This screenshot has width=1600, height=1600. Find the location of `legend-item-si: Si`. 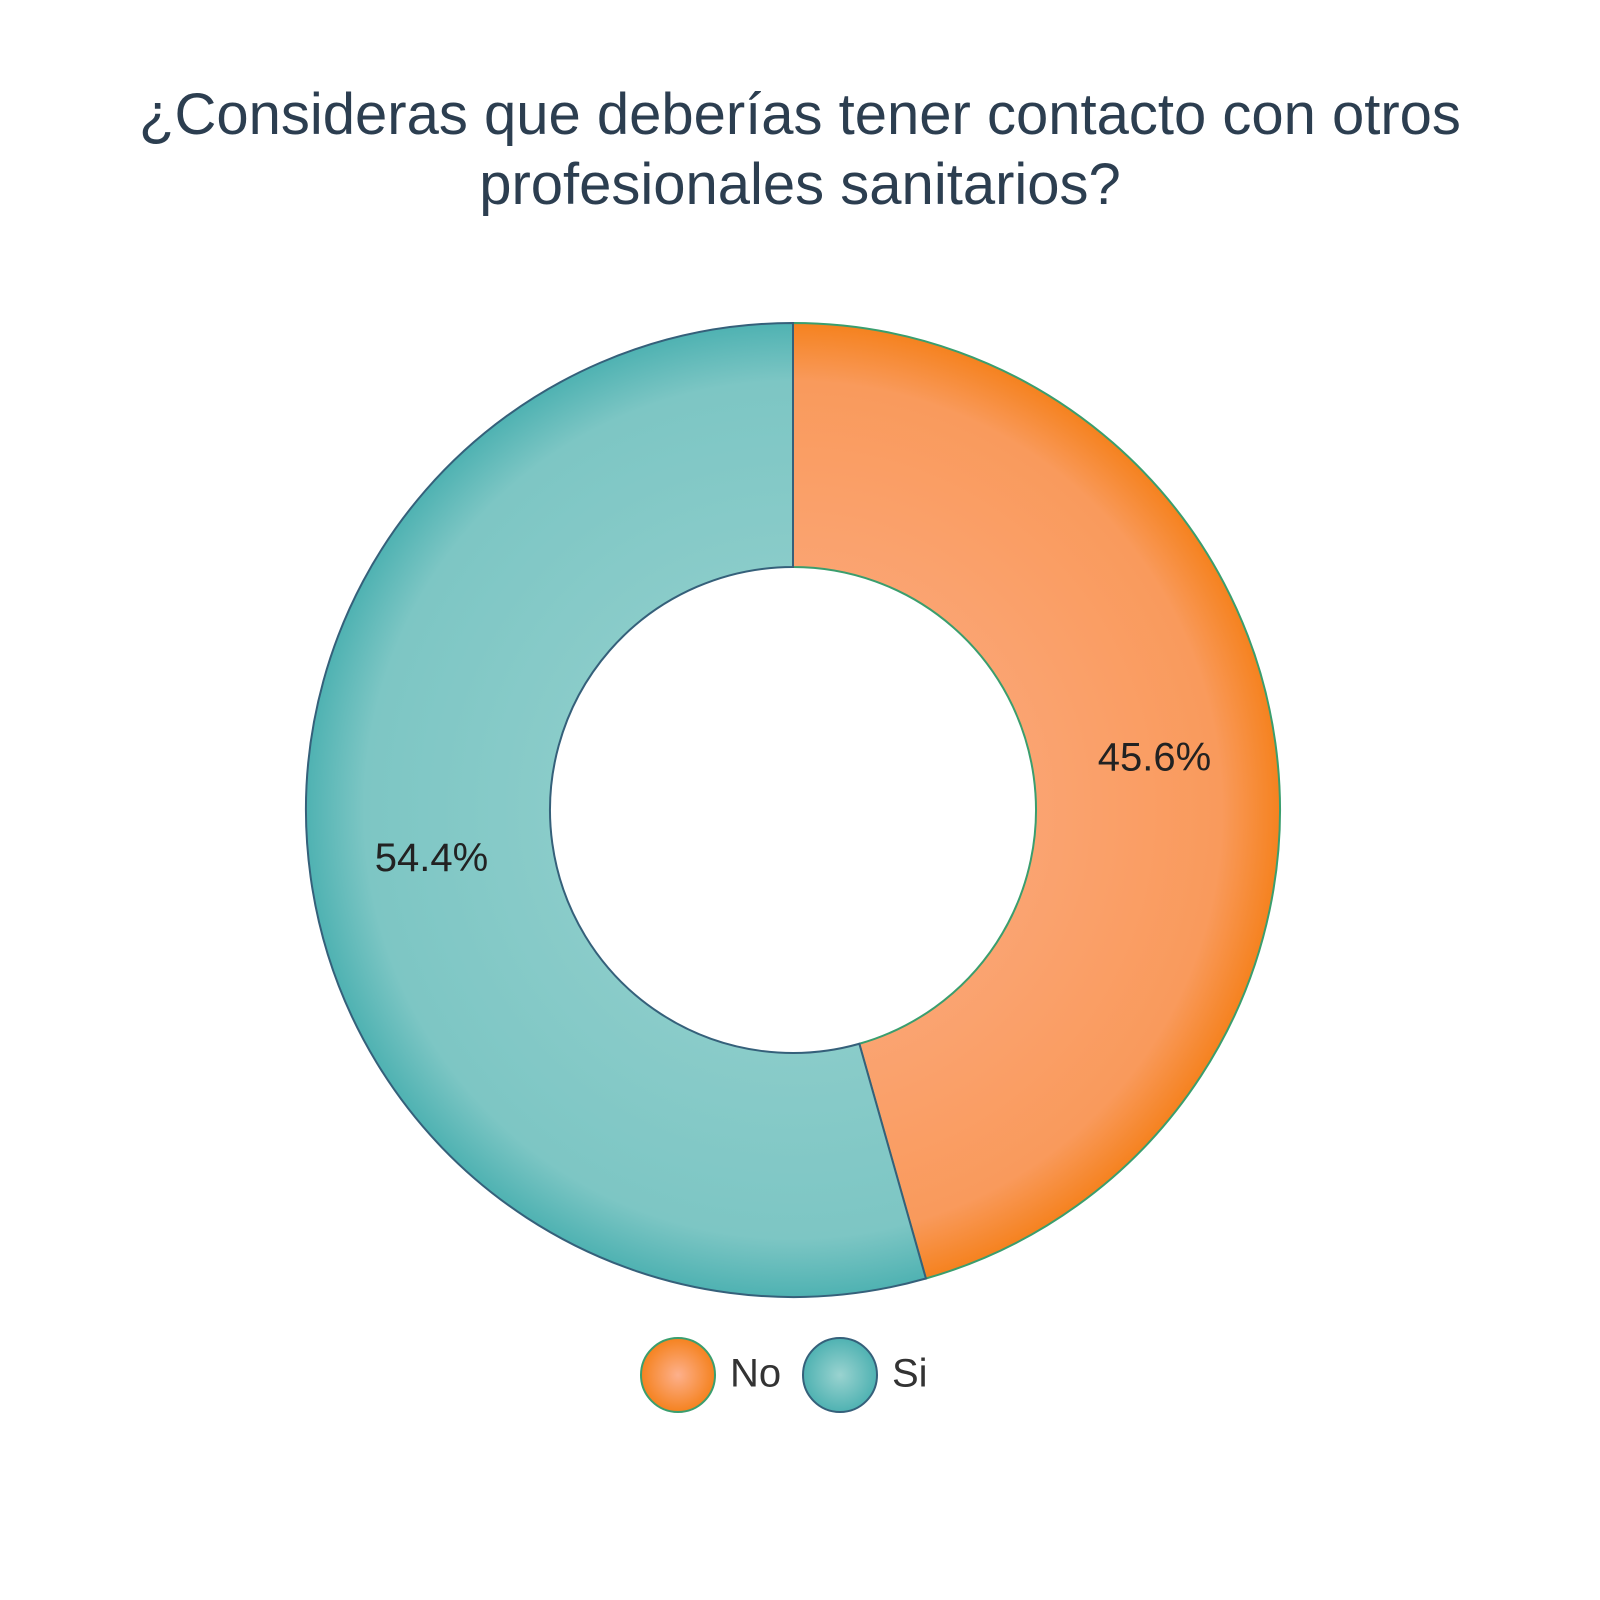

legend-item-si: Si is located at coordinates (865, 1375).